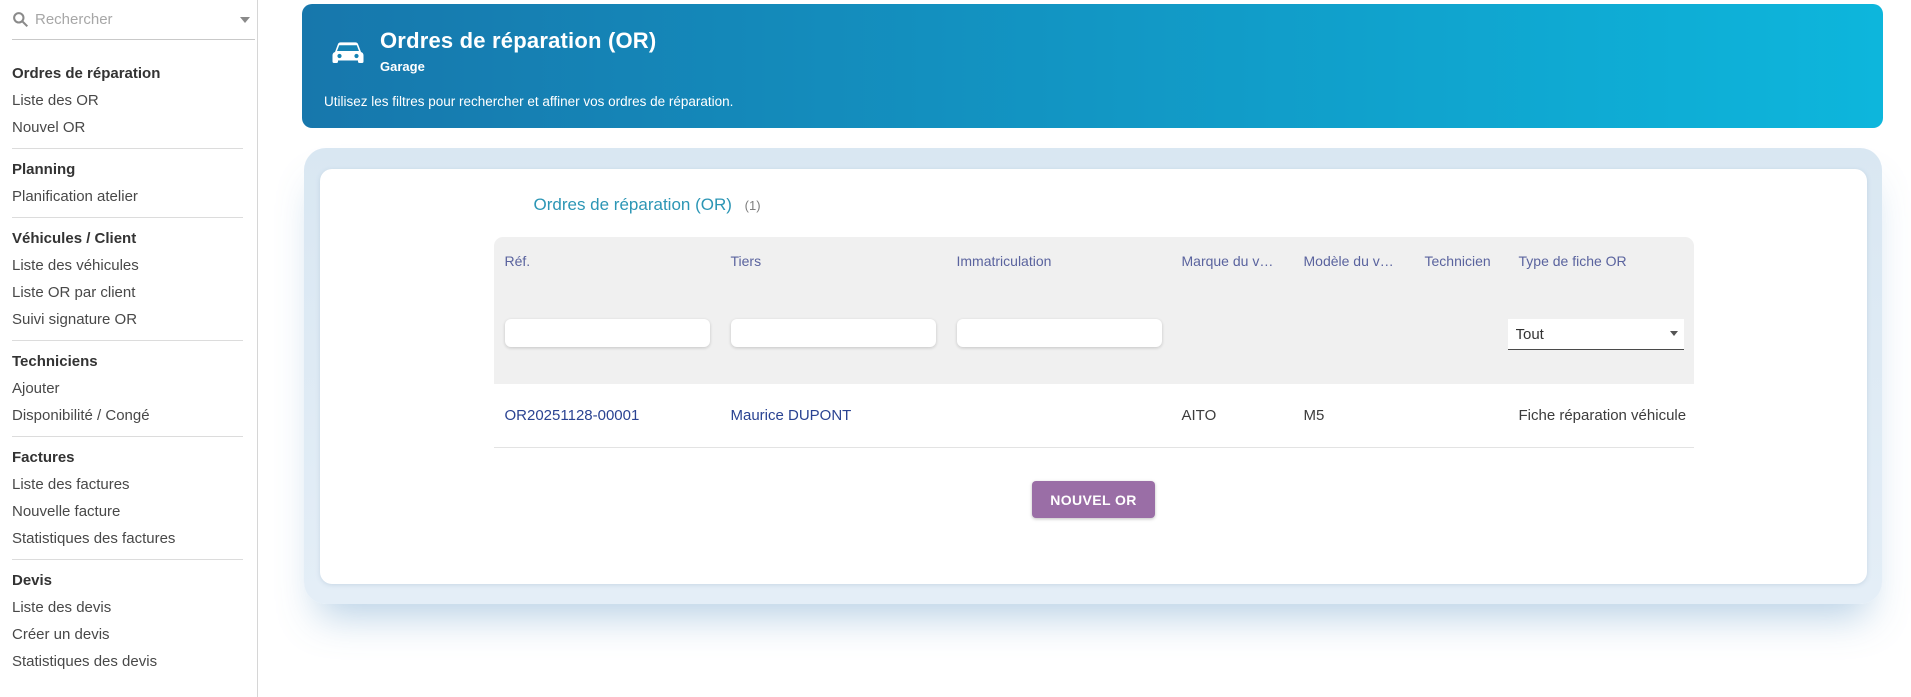  Describe the element at coordinates (43, 457) in the screenshot. I see `nav-section-factures: Factures` at that location.